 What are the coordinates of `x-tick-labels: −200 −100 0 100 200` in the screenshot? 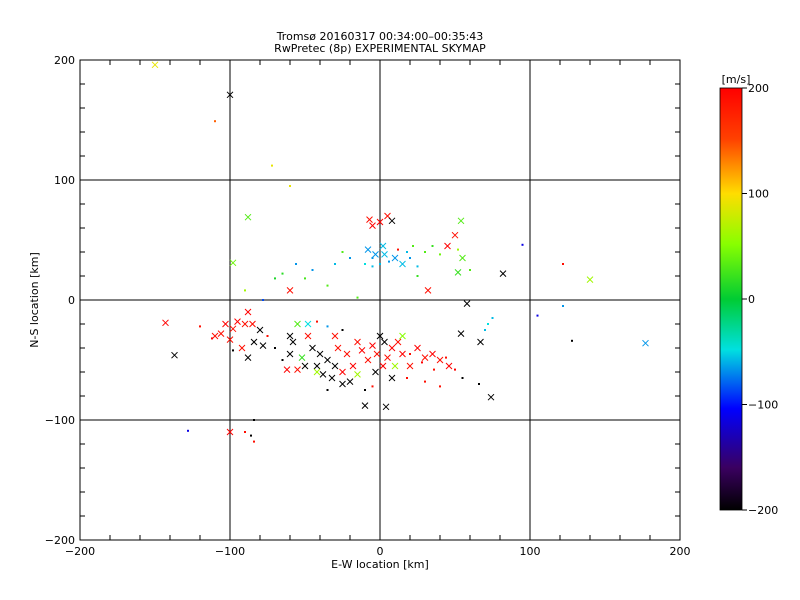 It's located at (378, 551).